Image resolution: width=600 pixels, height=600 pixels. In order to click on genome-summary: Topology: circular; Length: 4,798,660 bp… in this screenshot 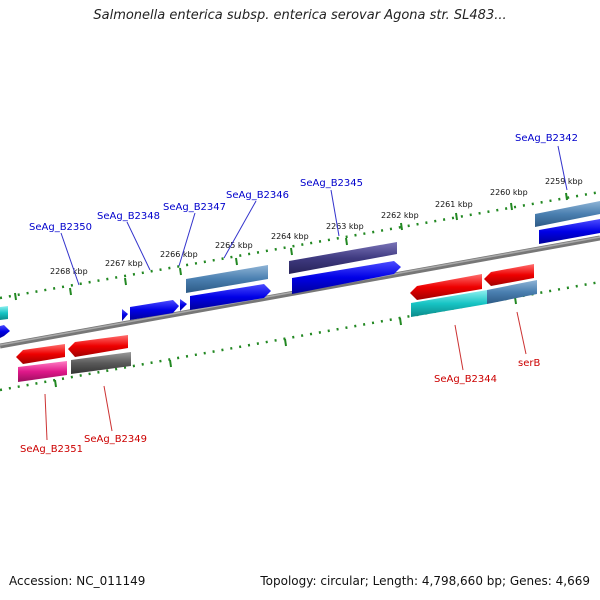, I will do `click(425, 581)`.